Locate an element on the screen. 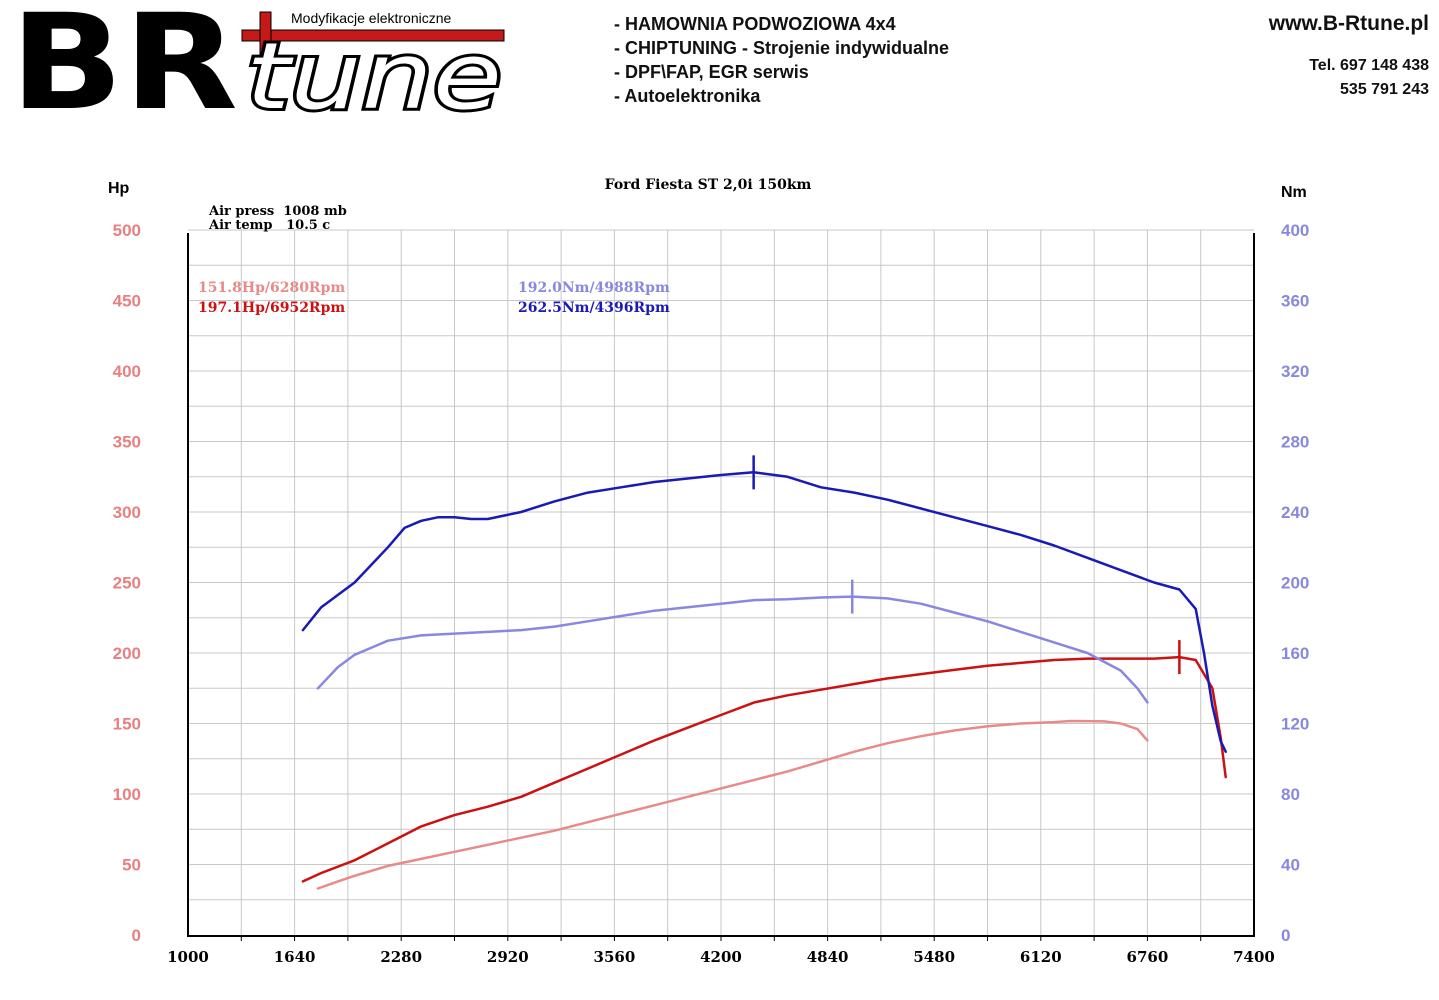  left-tick-label: 300 is located at coordinates (127, 512).